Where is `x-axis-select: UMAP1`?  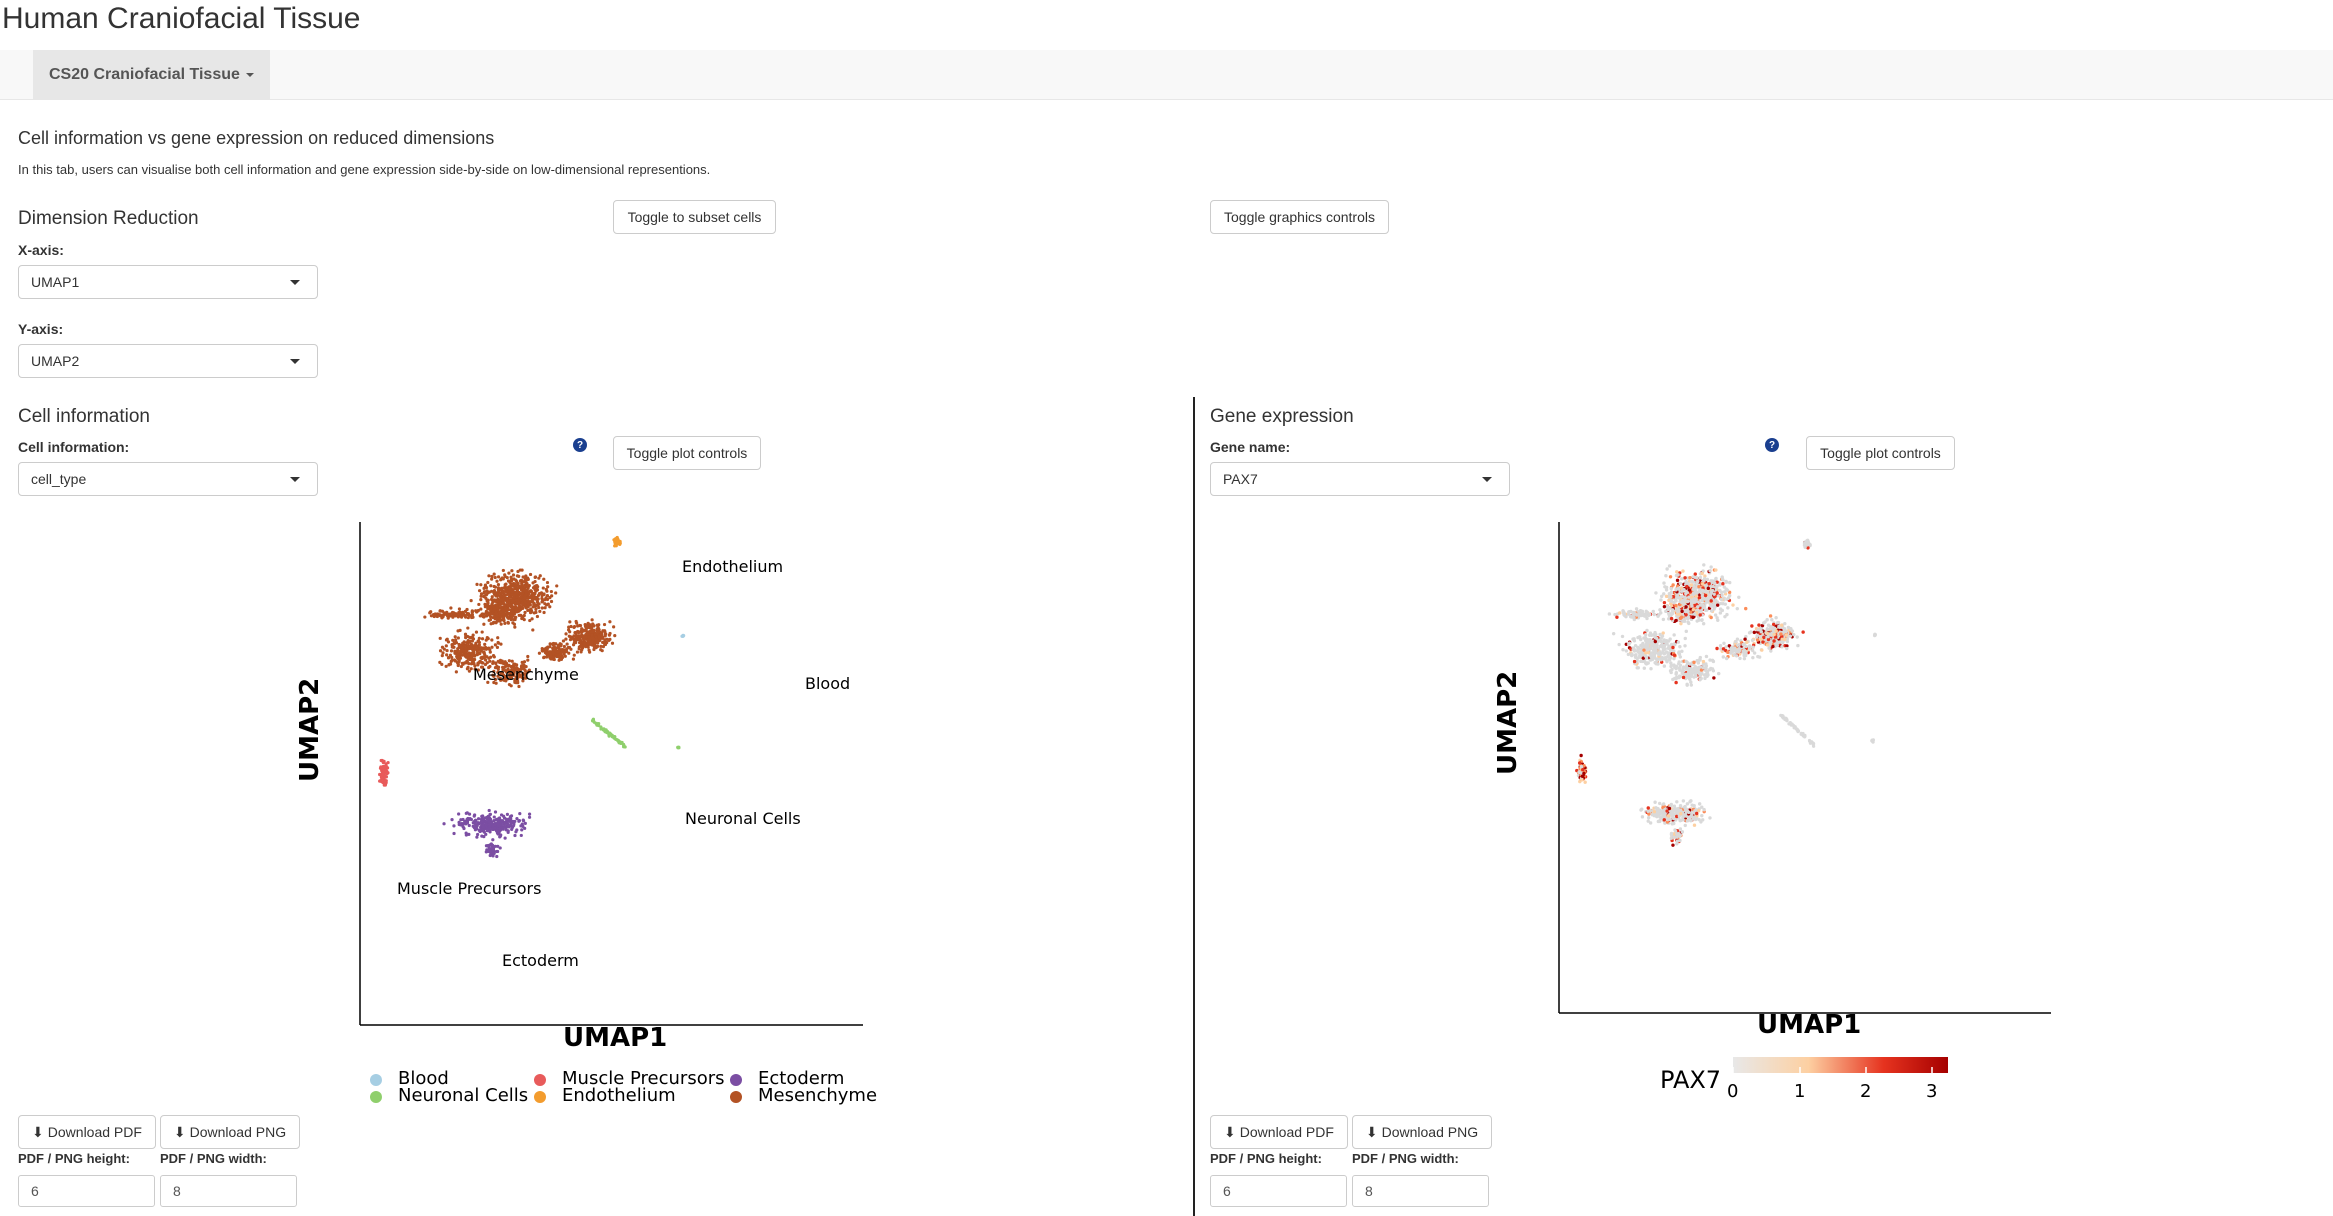 x-axis-select: UMAP1 is located at coordinates (168, 282).